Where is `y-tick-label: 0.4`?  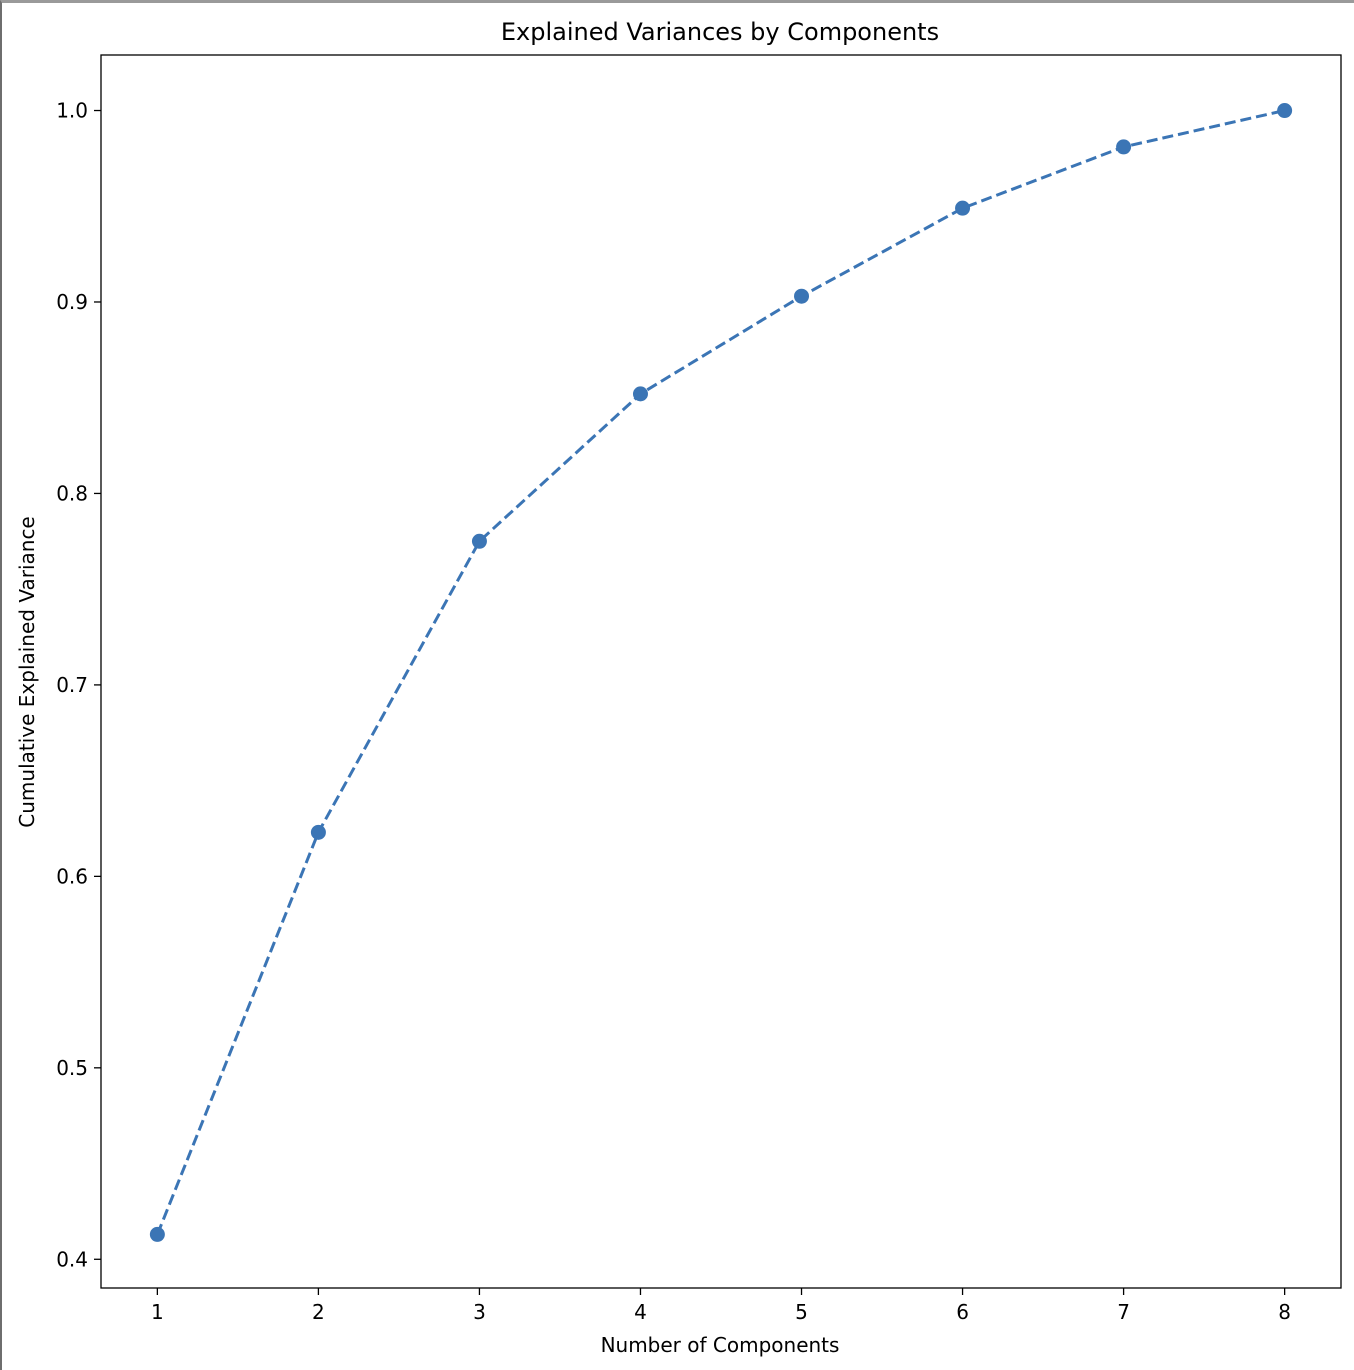
y-tick-label: 0.4 is located at coordinates (72, 1259).